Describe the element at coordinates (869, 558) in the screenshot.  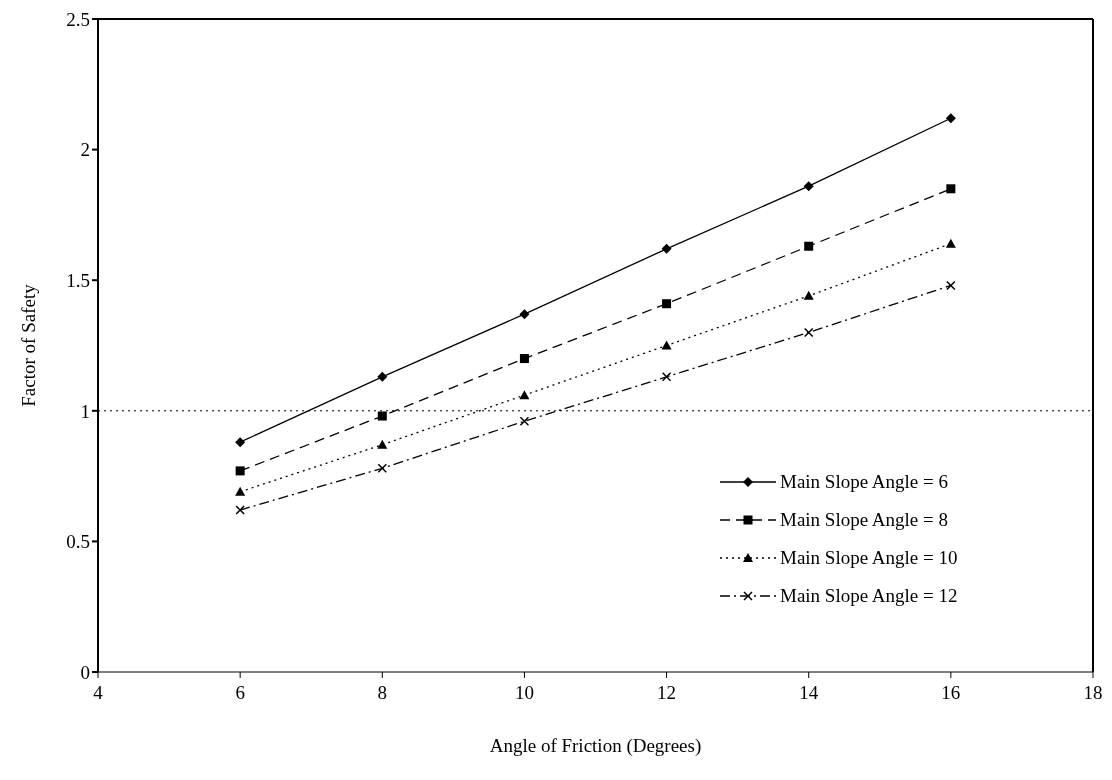
I see `legend-label: Main Slope Angle = 10` at that location.